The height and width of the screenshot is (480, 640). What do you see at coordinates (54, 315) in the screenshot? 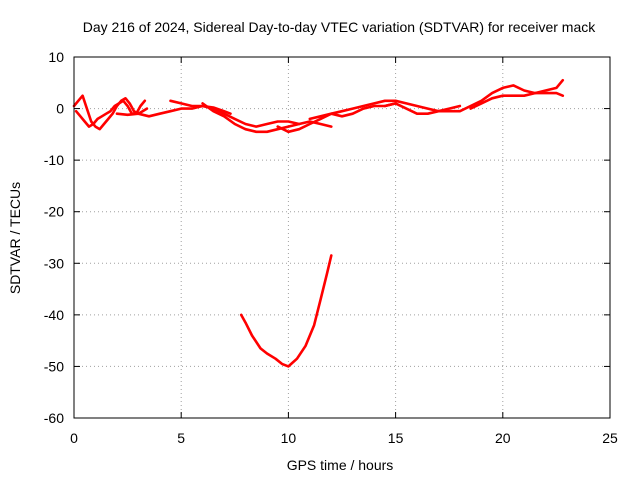
I see `y-tick-label-2: -40` at bounding box center [54, 315].